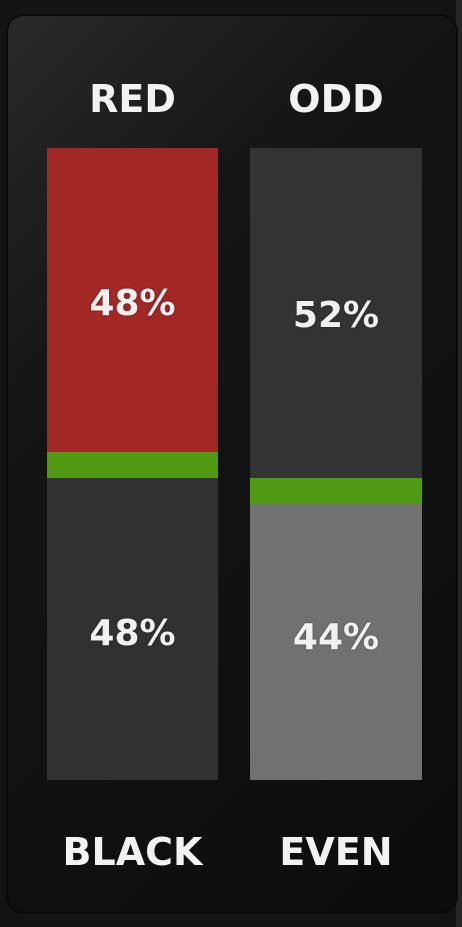 This screenshot has width=462, height=927. I want to click on odd-segment: 52%, so click(336, 313).